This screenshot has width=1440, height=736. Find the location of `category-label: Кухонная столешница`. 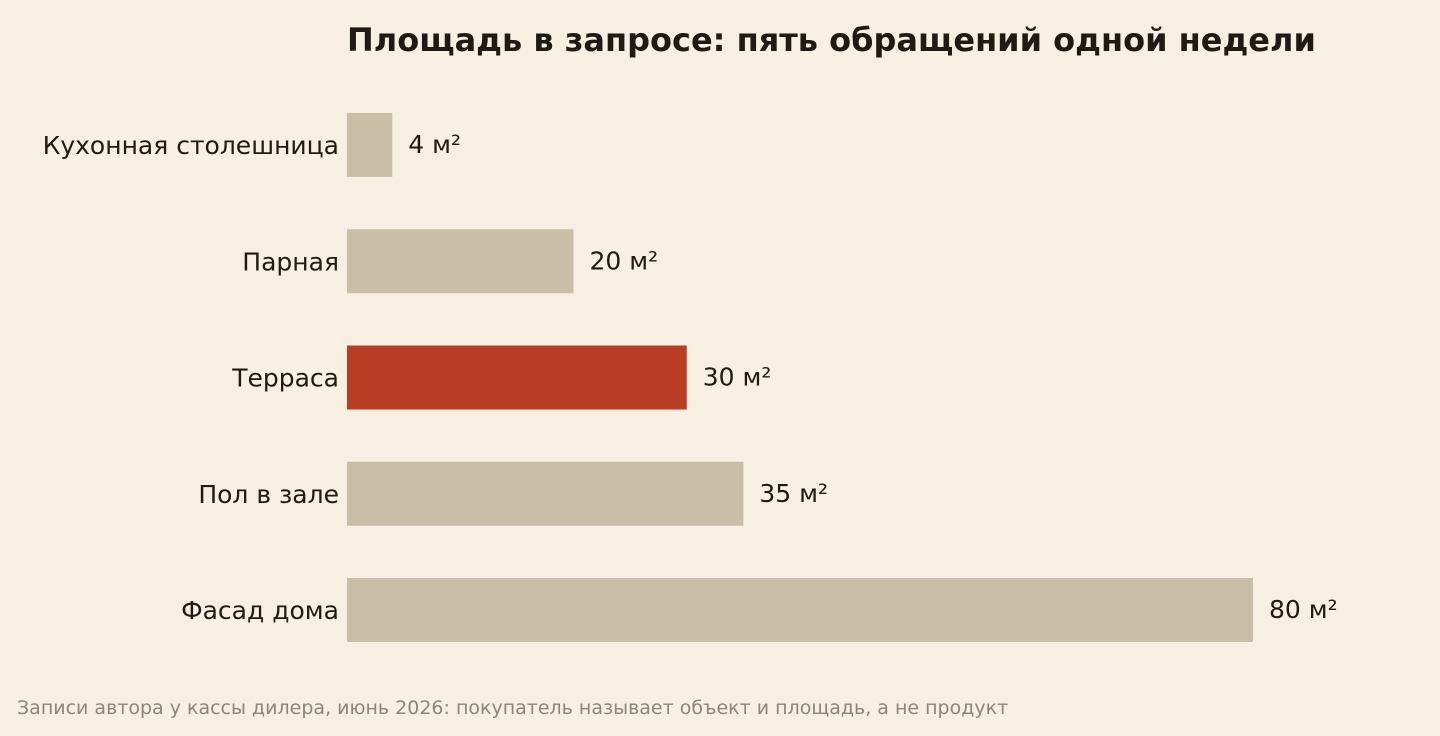

category-label: Кухонная столешница is located at coordinates (191, 145).